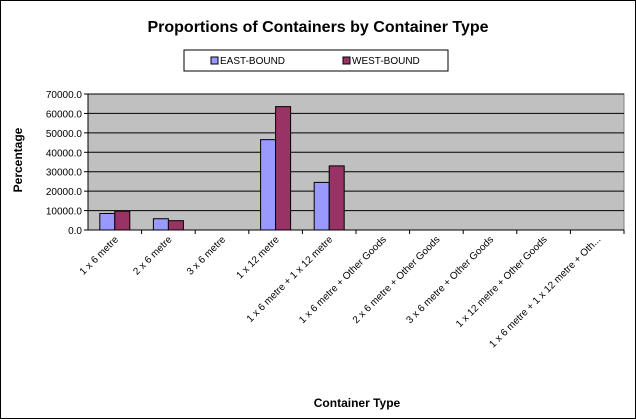 Image resolution: width=636 pixels, height=419 pixels. Describe the element at coordinates (99, 255) in the screenshot. I see `x-tick-label: 1 x 6 metre` at that location.